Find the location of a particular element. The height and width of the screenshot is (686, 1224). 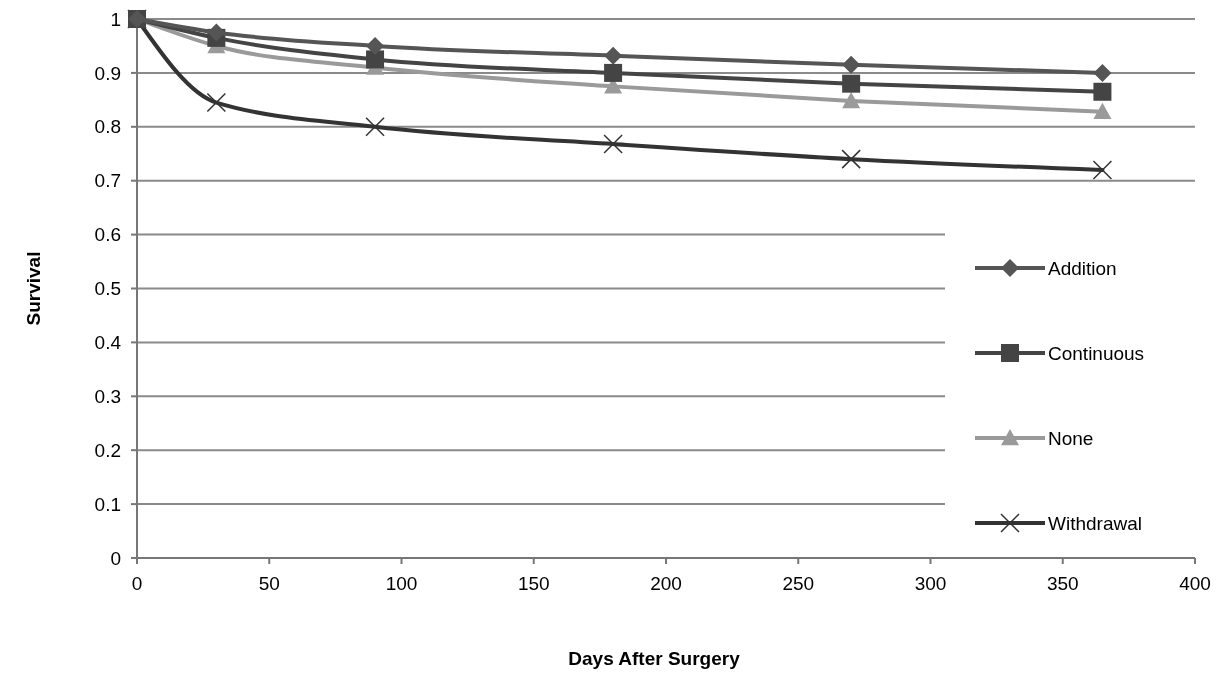

x-tick-label: 150 is located at coordinates (533, 583).